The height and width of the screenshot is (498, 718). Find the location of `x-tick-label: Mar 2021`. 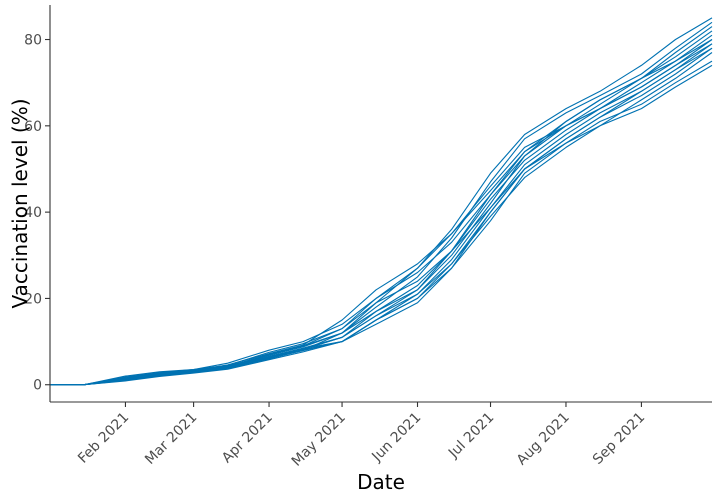

x-tick-label: Mar 2021 is located at coordinates (171, 439).